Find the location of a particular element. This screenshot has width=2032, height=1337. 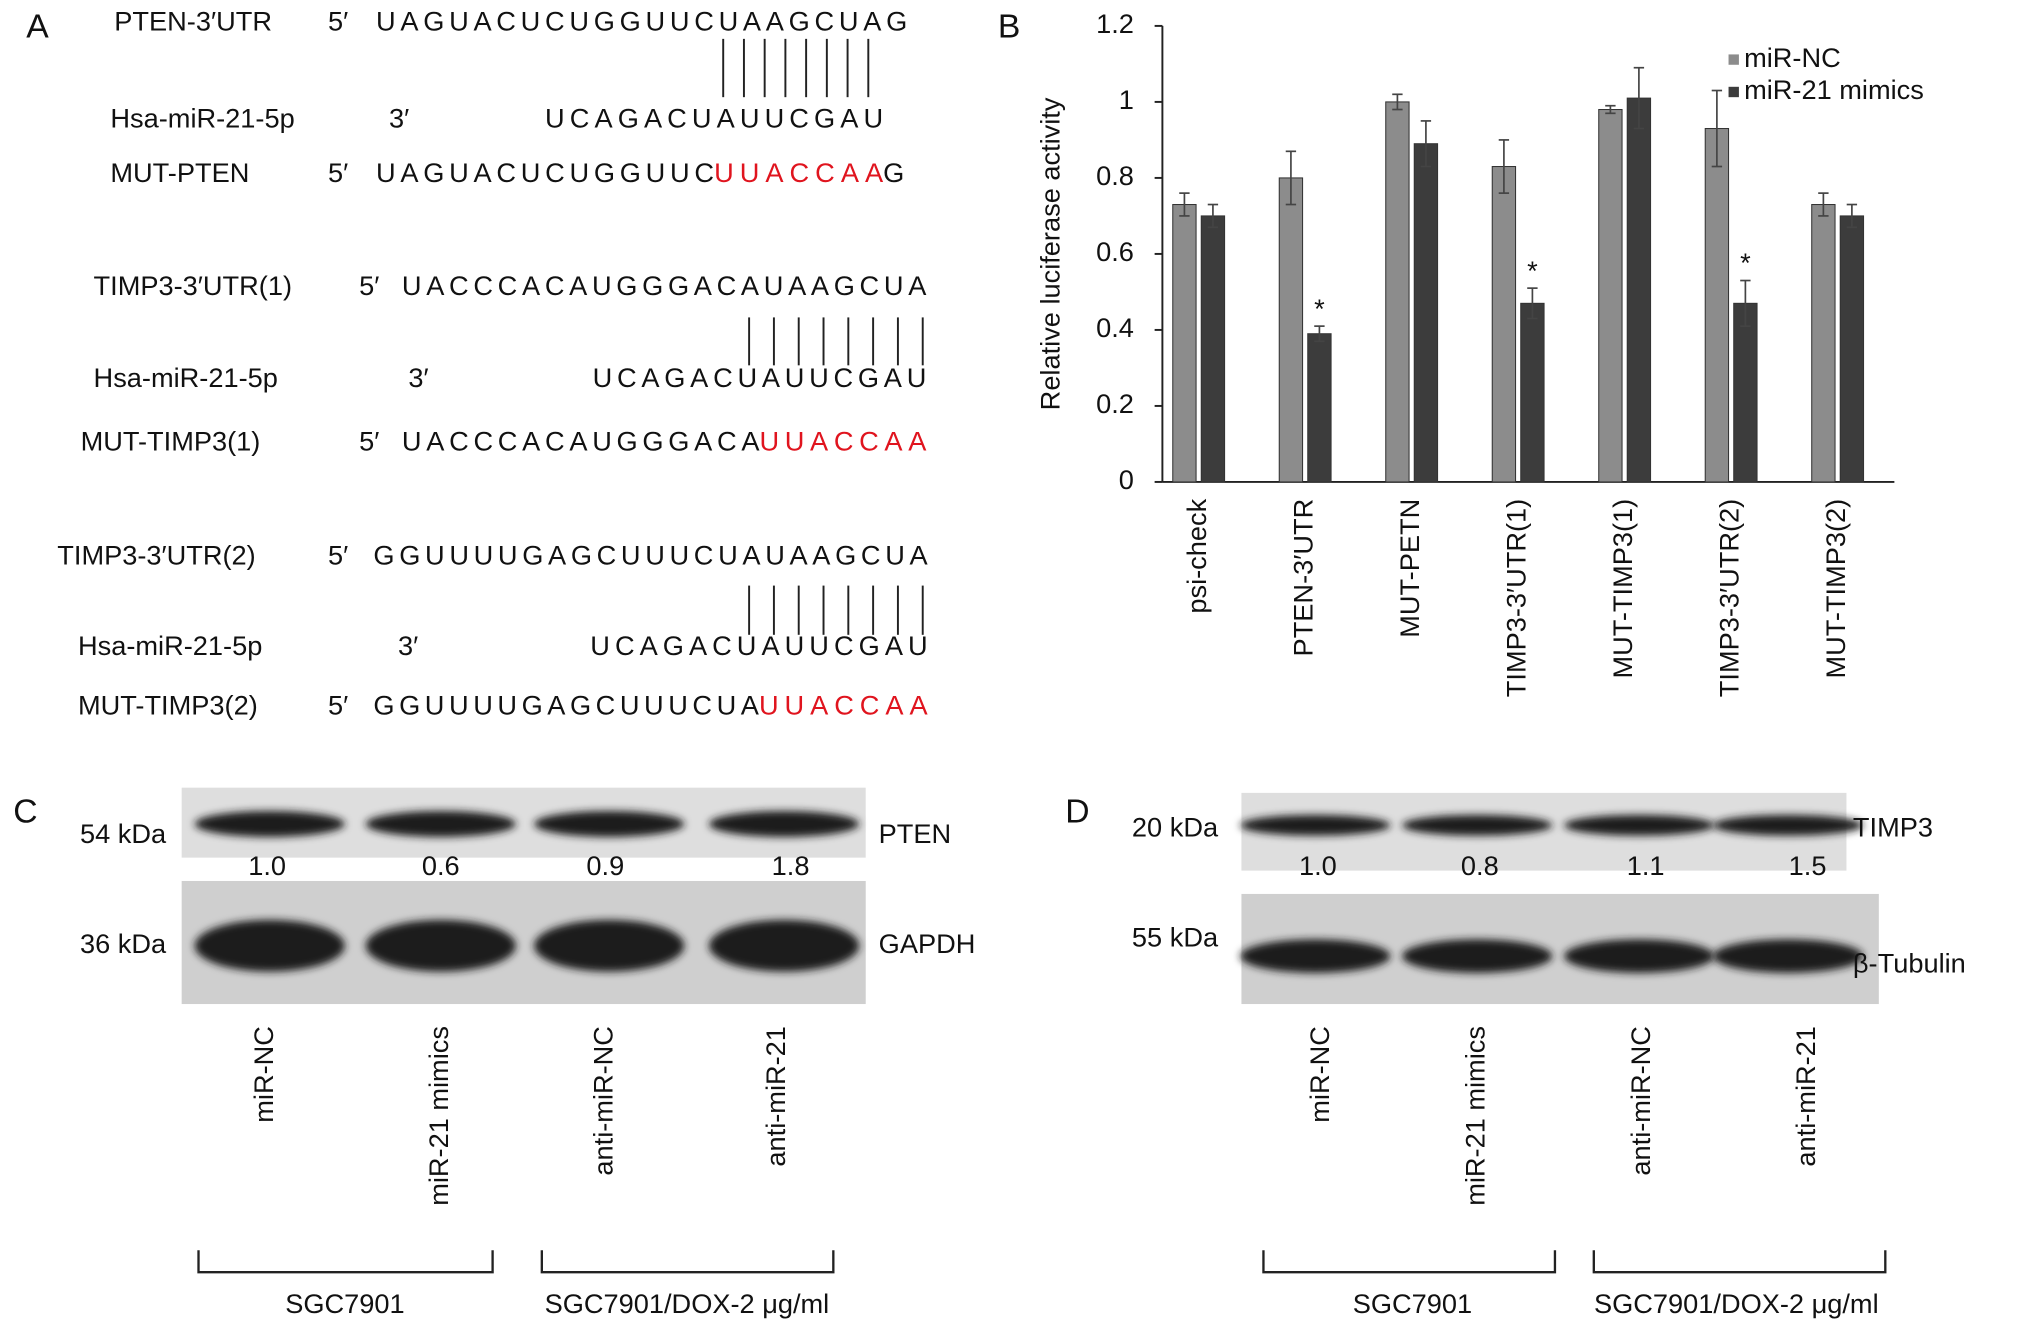

panel-label: C is located at coordinates (25, 811).